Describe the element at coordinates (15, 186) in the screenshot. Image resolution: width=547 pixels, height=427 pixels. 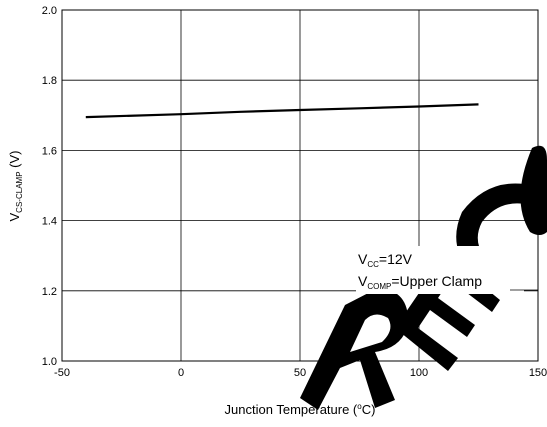
I see `y-axis-title: VCS-CLAMP (V)` at that location.